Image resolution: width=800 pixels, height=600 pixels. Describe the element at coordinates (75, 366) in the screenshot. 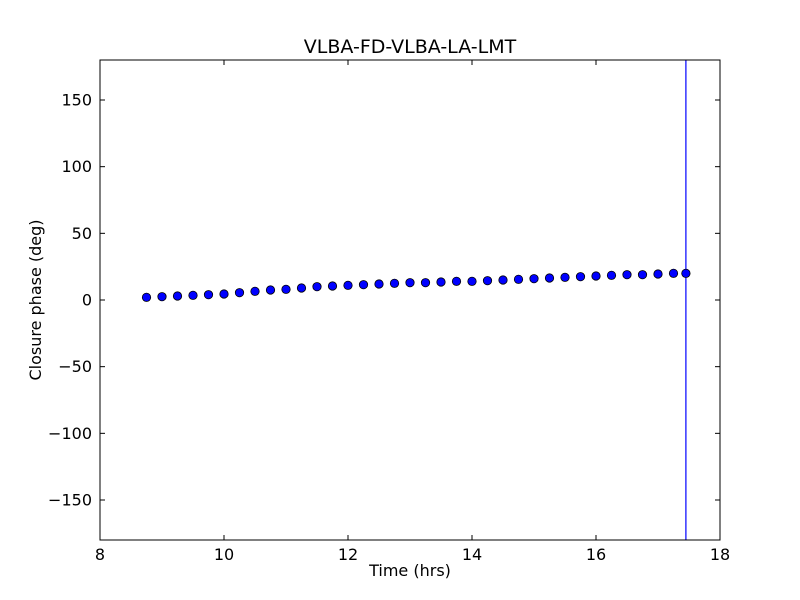

I see `y-tick-label: −50` at that location.